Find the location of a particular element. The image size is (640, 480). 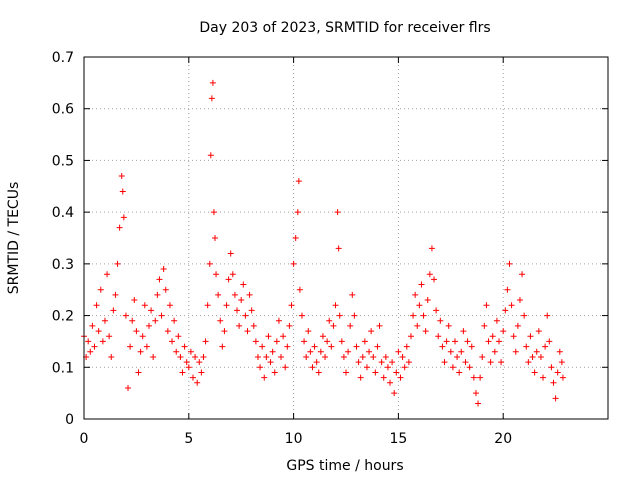

y-tick-label: 0.5 is located at coordinates (63, 161).